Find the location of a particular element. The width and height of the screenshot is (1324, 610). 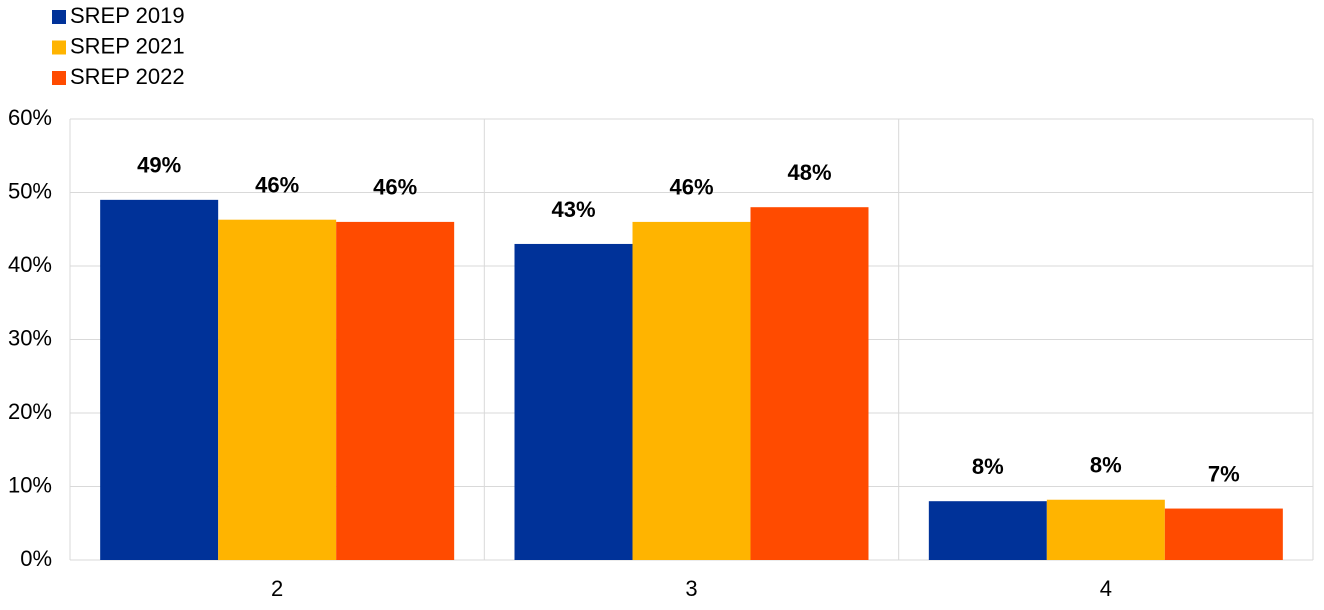

legend-label: SREP 2021 is located at coordinates (127, 45).